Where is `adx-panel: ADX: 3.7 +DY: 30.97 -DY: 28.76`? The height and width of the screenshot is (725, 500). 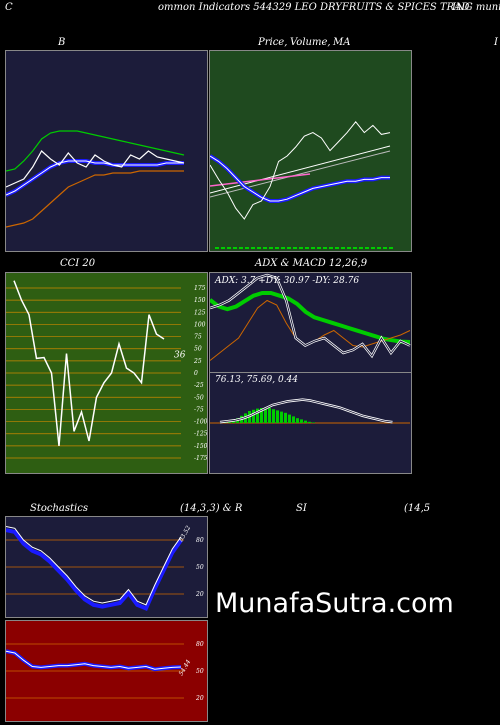
adx-panel: ADX: 3.7 +DY: 30.97 -DY: 28.76 is located at coordinates (310, 323).